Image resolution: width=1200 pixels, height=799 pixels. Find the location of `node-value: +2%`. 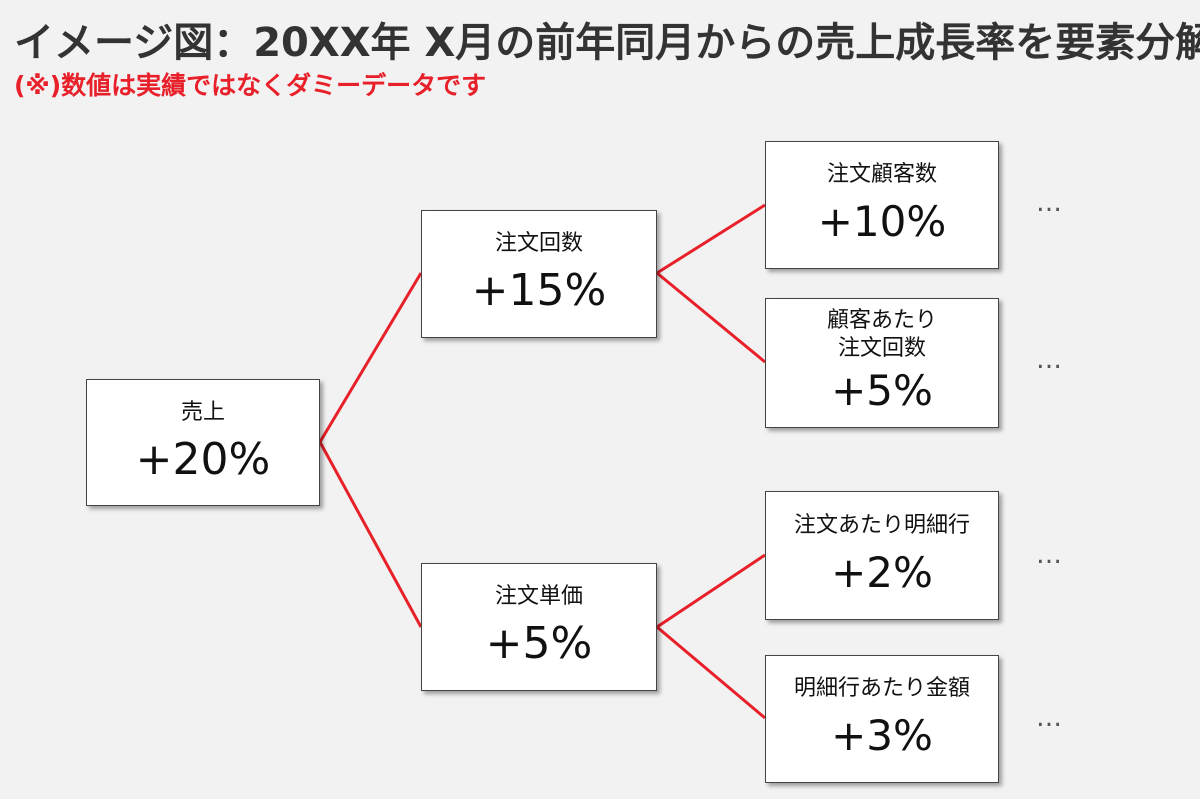

node-value: +2% is located at coordinates (882, 572).